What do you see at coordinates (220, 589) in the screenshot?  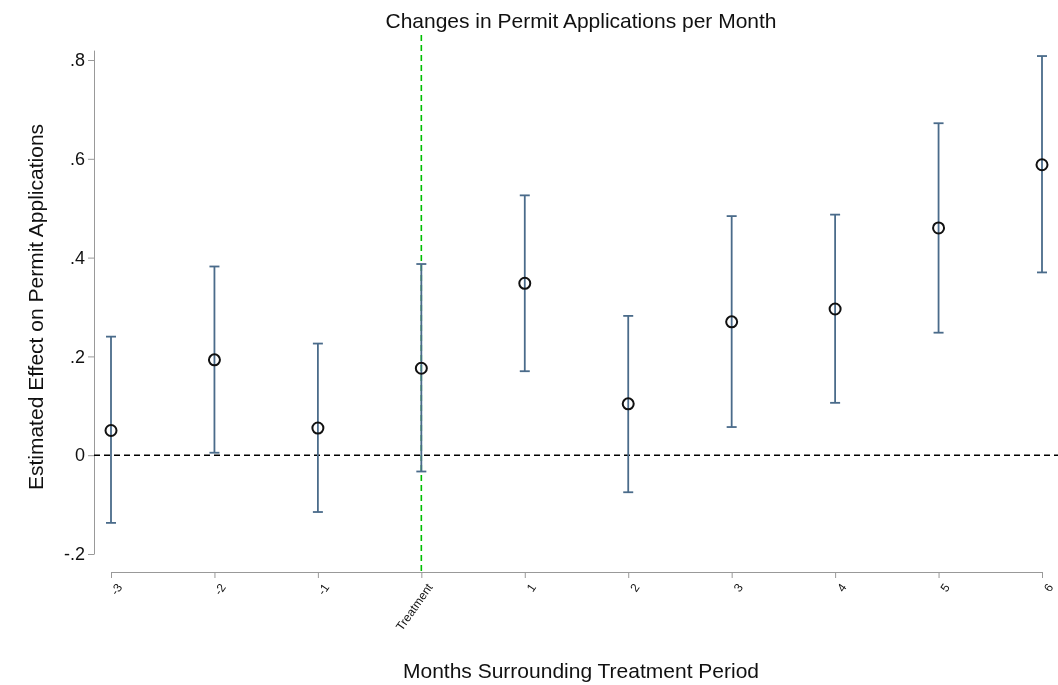 I see `x-tick-label: -2` at bounding box center [220, 589].